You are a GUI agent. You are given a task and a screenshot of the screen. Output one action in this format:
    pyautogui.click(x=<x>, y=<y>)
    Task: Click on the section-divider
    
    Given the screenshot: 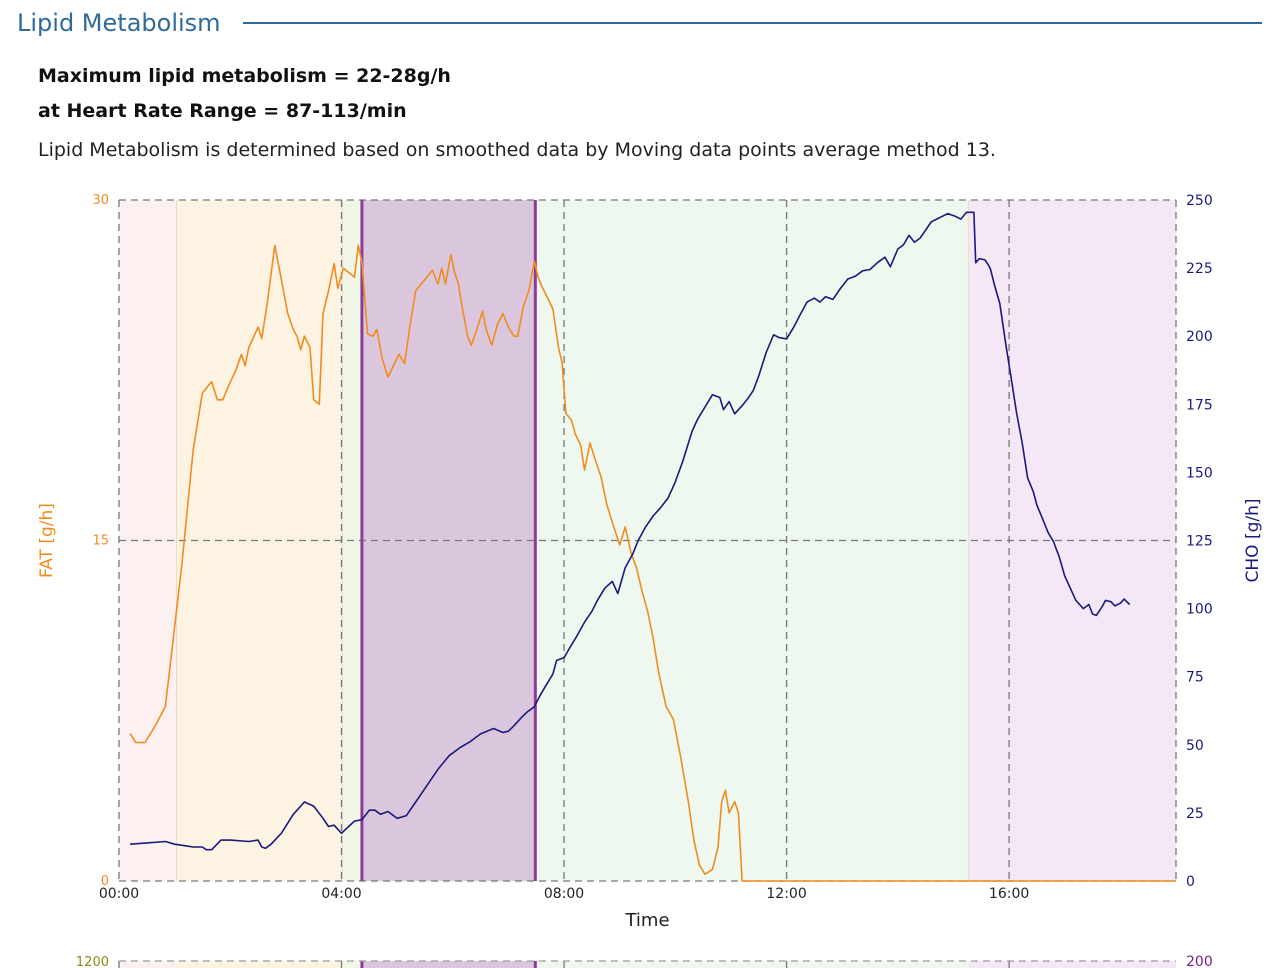 What is the action you would take?
    pyautogui.click(x=752, y=23)
    